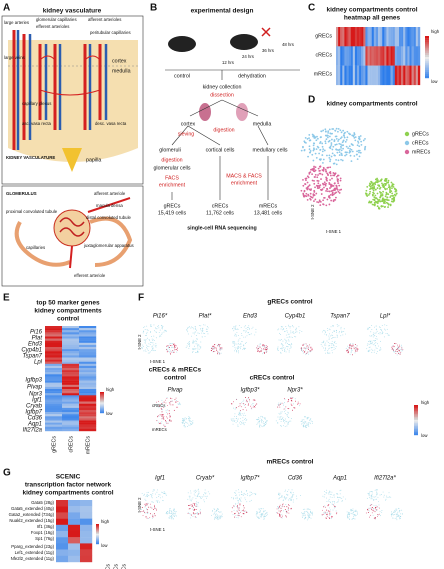 This screenshot has height=569, width=444. I want to click on label: medulla, so click(121, 71).